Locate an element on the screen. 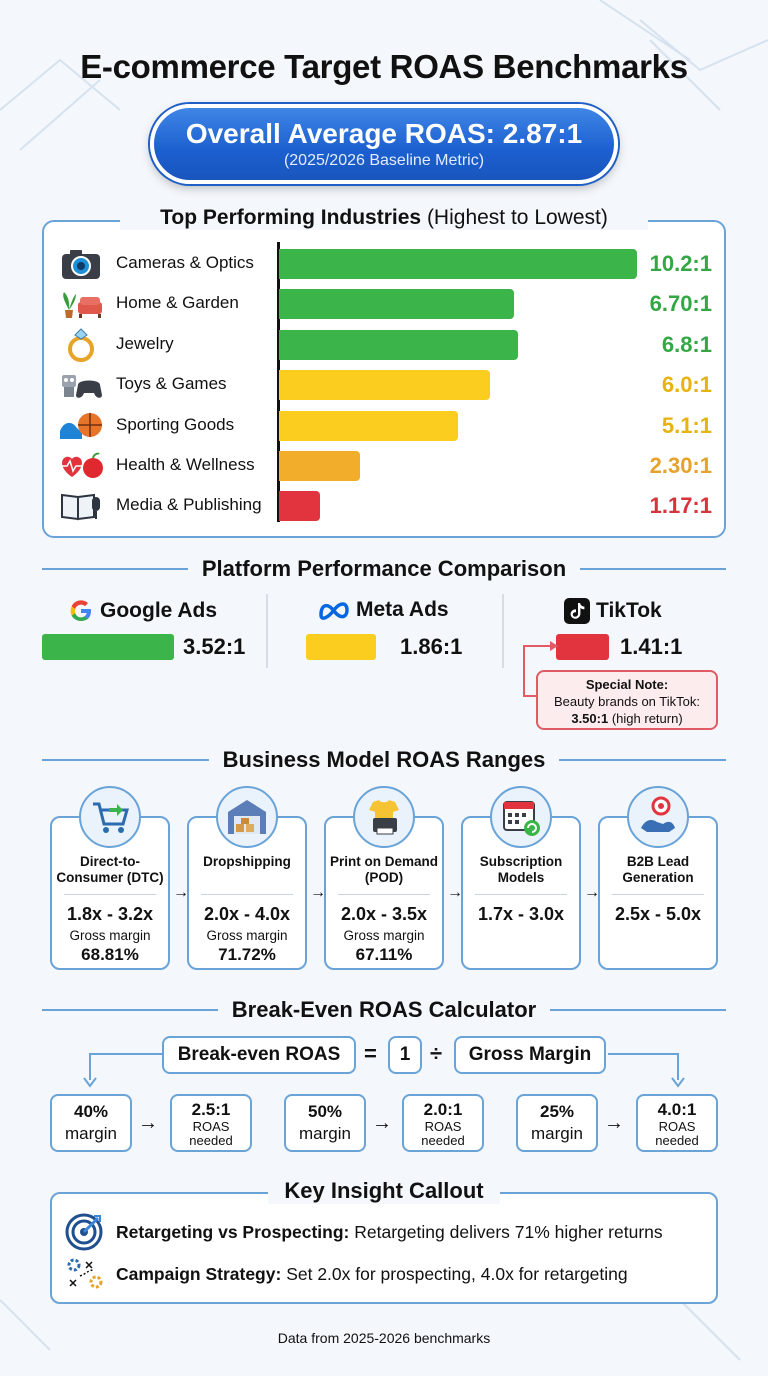 This screenshot has width=768, height=1376. google-value: 3.52:1 is located at coordinates (214, 646).